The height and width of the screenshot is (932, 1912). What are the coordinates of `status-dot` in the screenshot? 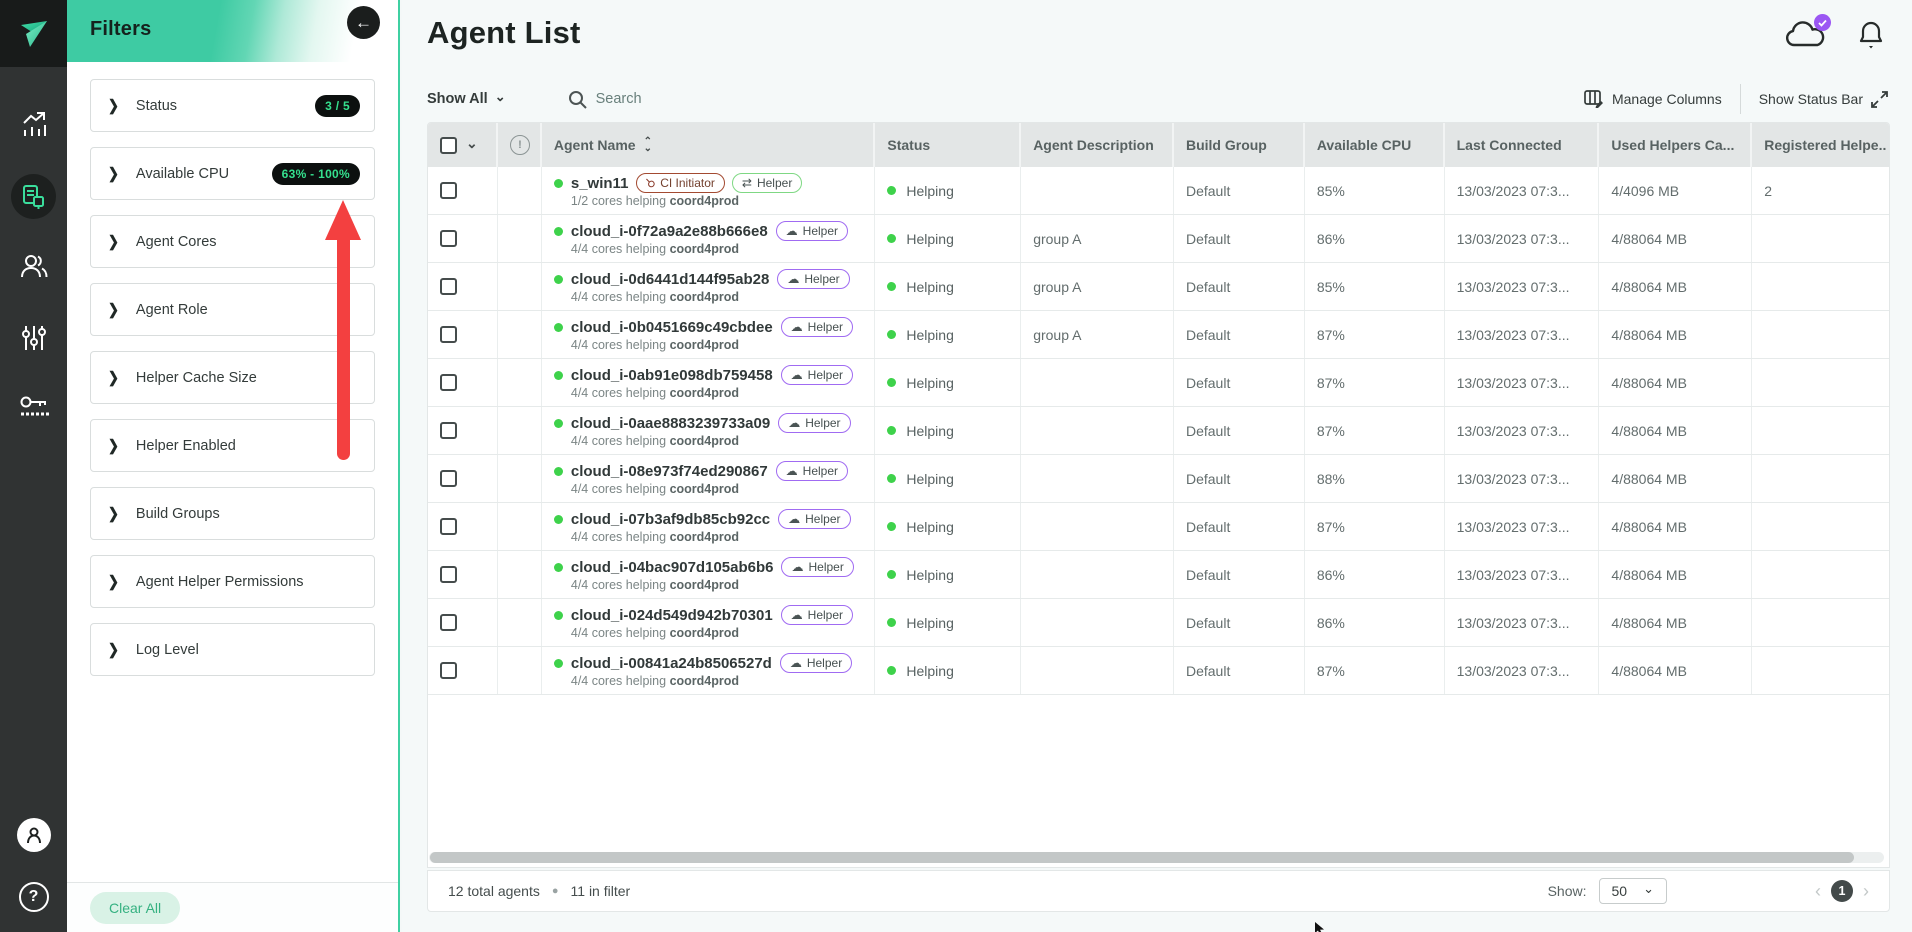 It's located at (892, 574).